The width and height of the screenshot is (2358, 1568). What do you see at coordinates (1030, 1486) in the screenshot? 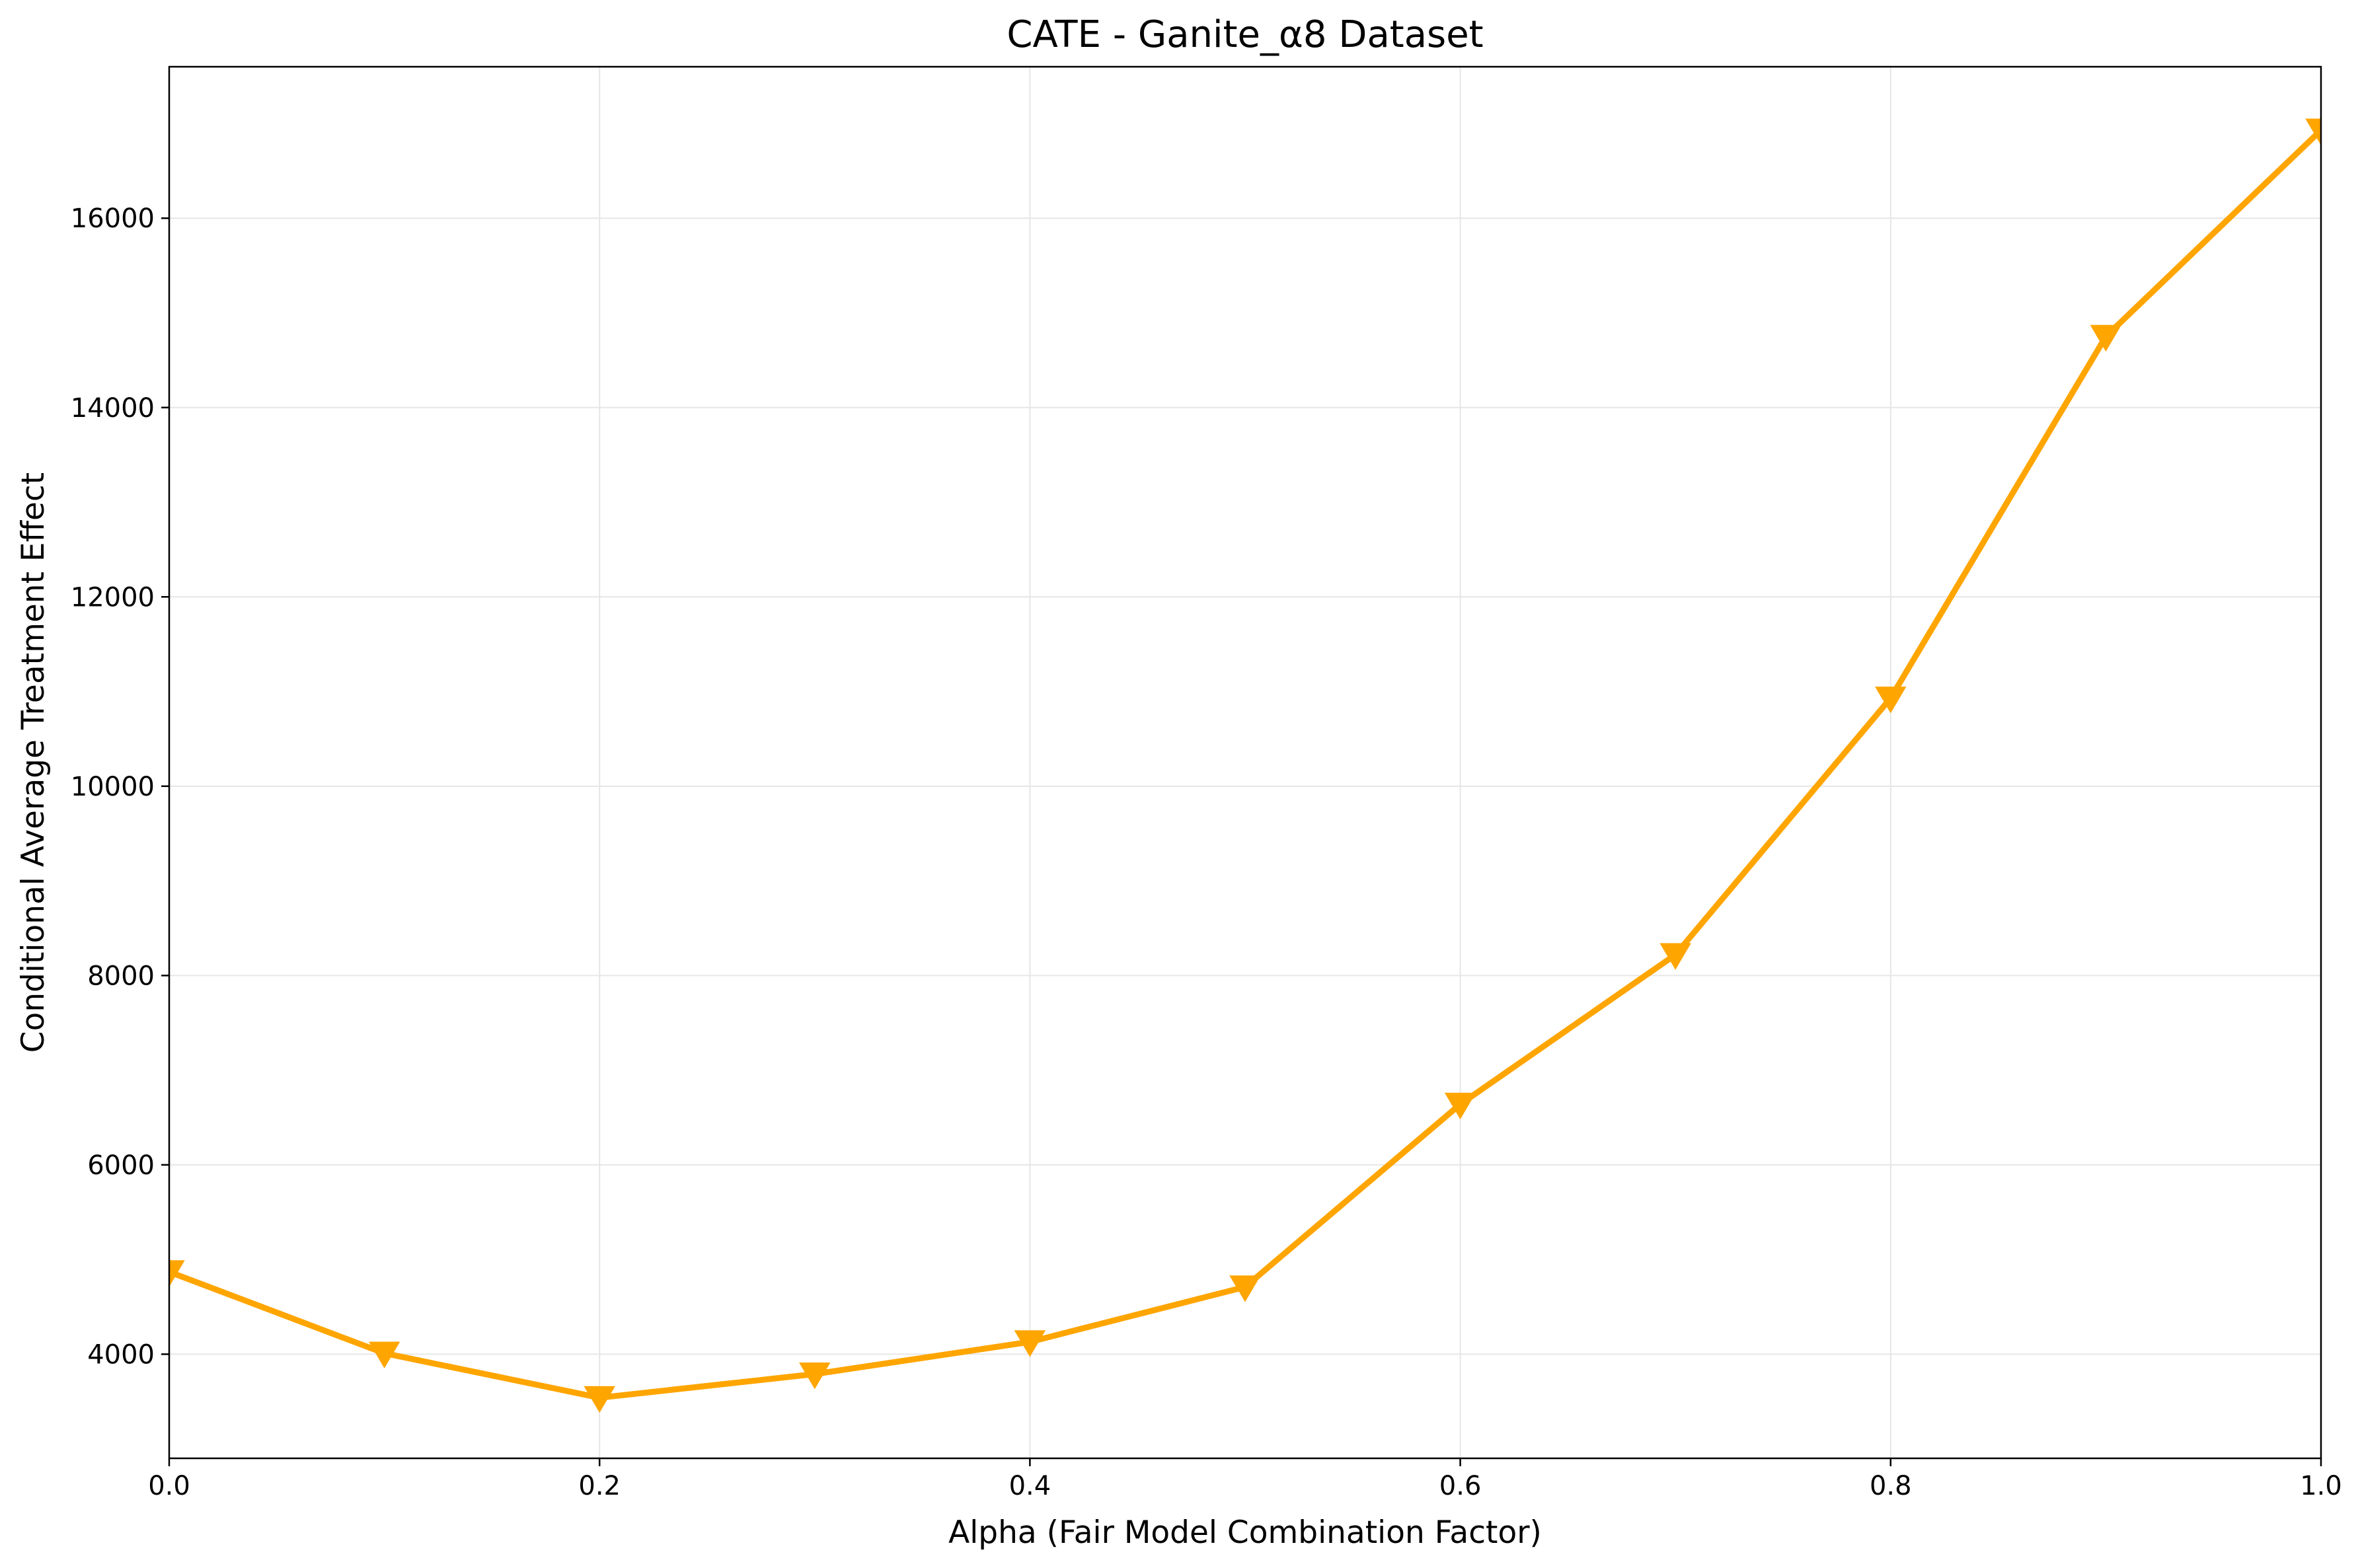
I see `x-tick-label: 0.4` at bounding box center [1030, 1486].